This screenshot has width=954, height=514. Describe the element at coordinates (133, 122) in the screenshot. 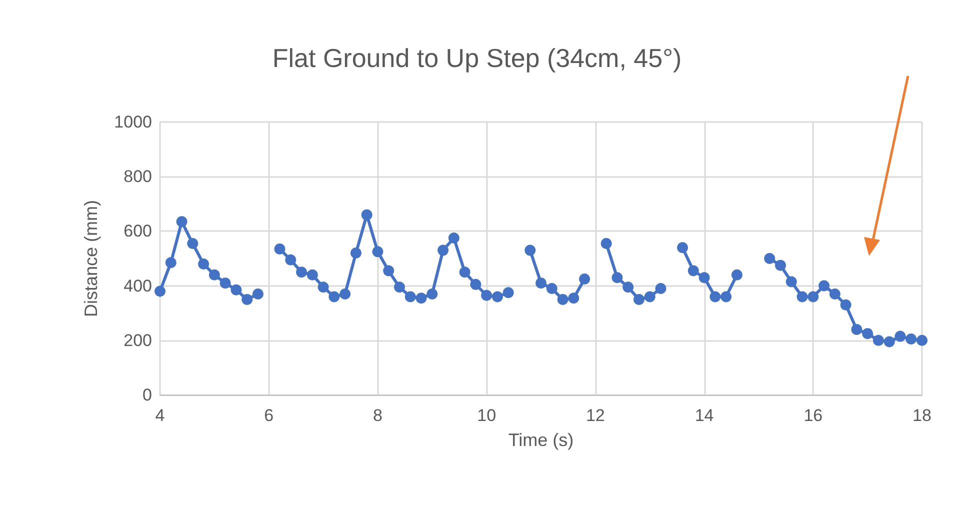

I see `y-tick-label: 1000` at that location.